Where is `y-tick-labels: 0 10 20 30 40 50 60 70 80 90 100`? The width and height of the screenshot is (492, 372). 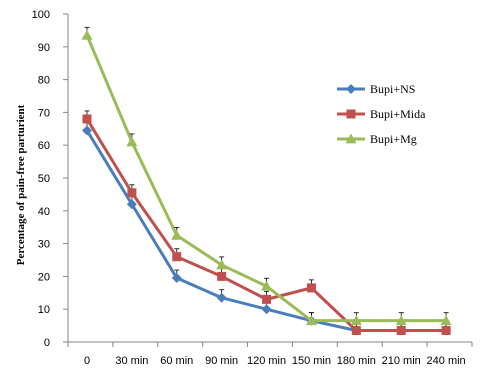
y-tick-labels: 0 10 20 30 40 50 60 70 80 90 100 is located at coordinates (41, 179).